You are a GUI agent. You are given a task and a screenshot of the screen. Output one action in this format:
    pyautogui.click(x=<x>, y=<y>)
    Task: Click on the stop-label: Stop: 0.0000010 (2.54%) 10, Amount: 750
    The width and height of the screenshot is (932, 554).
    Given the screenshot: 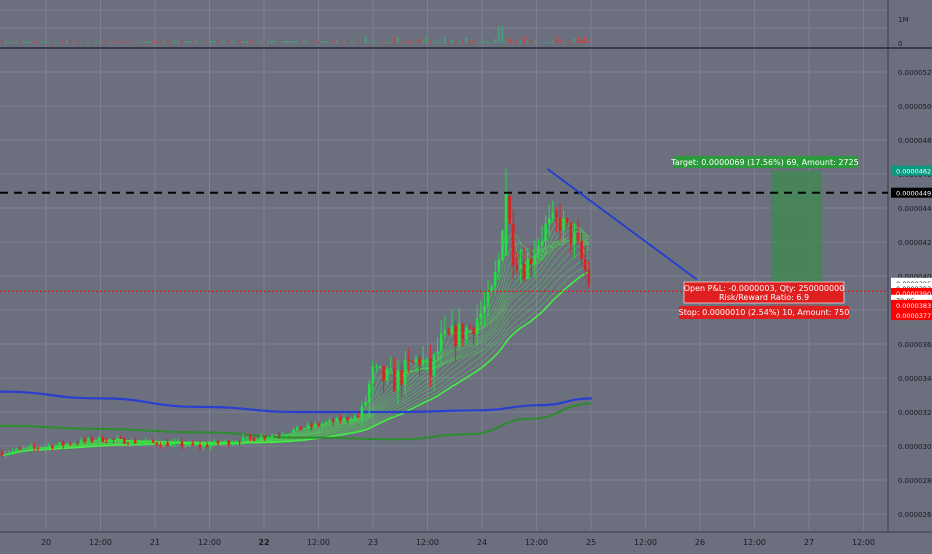 What is the action you would take?
    pyautogui.click(x=764, y=312)
    